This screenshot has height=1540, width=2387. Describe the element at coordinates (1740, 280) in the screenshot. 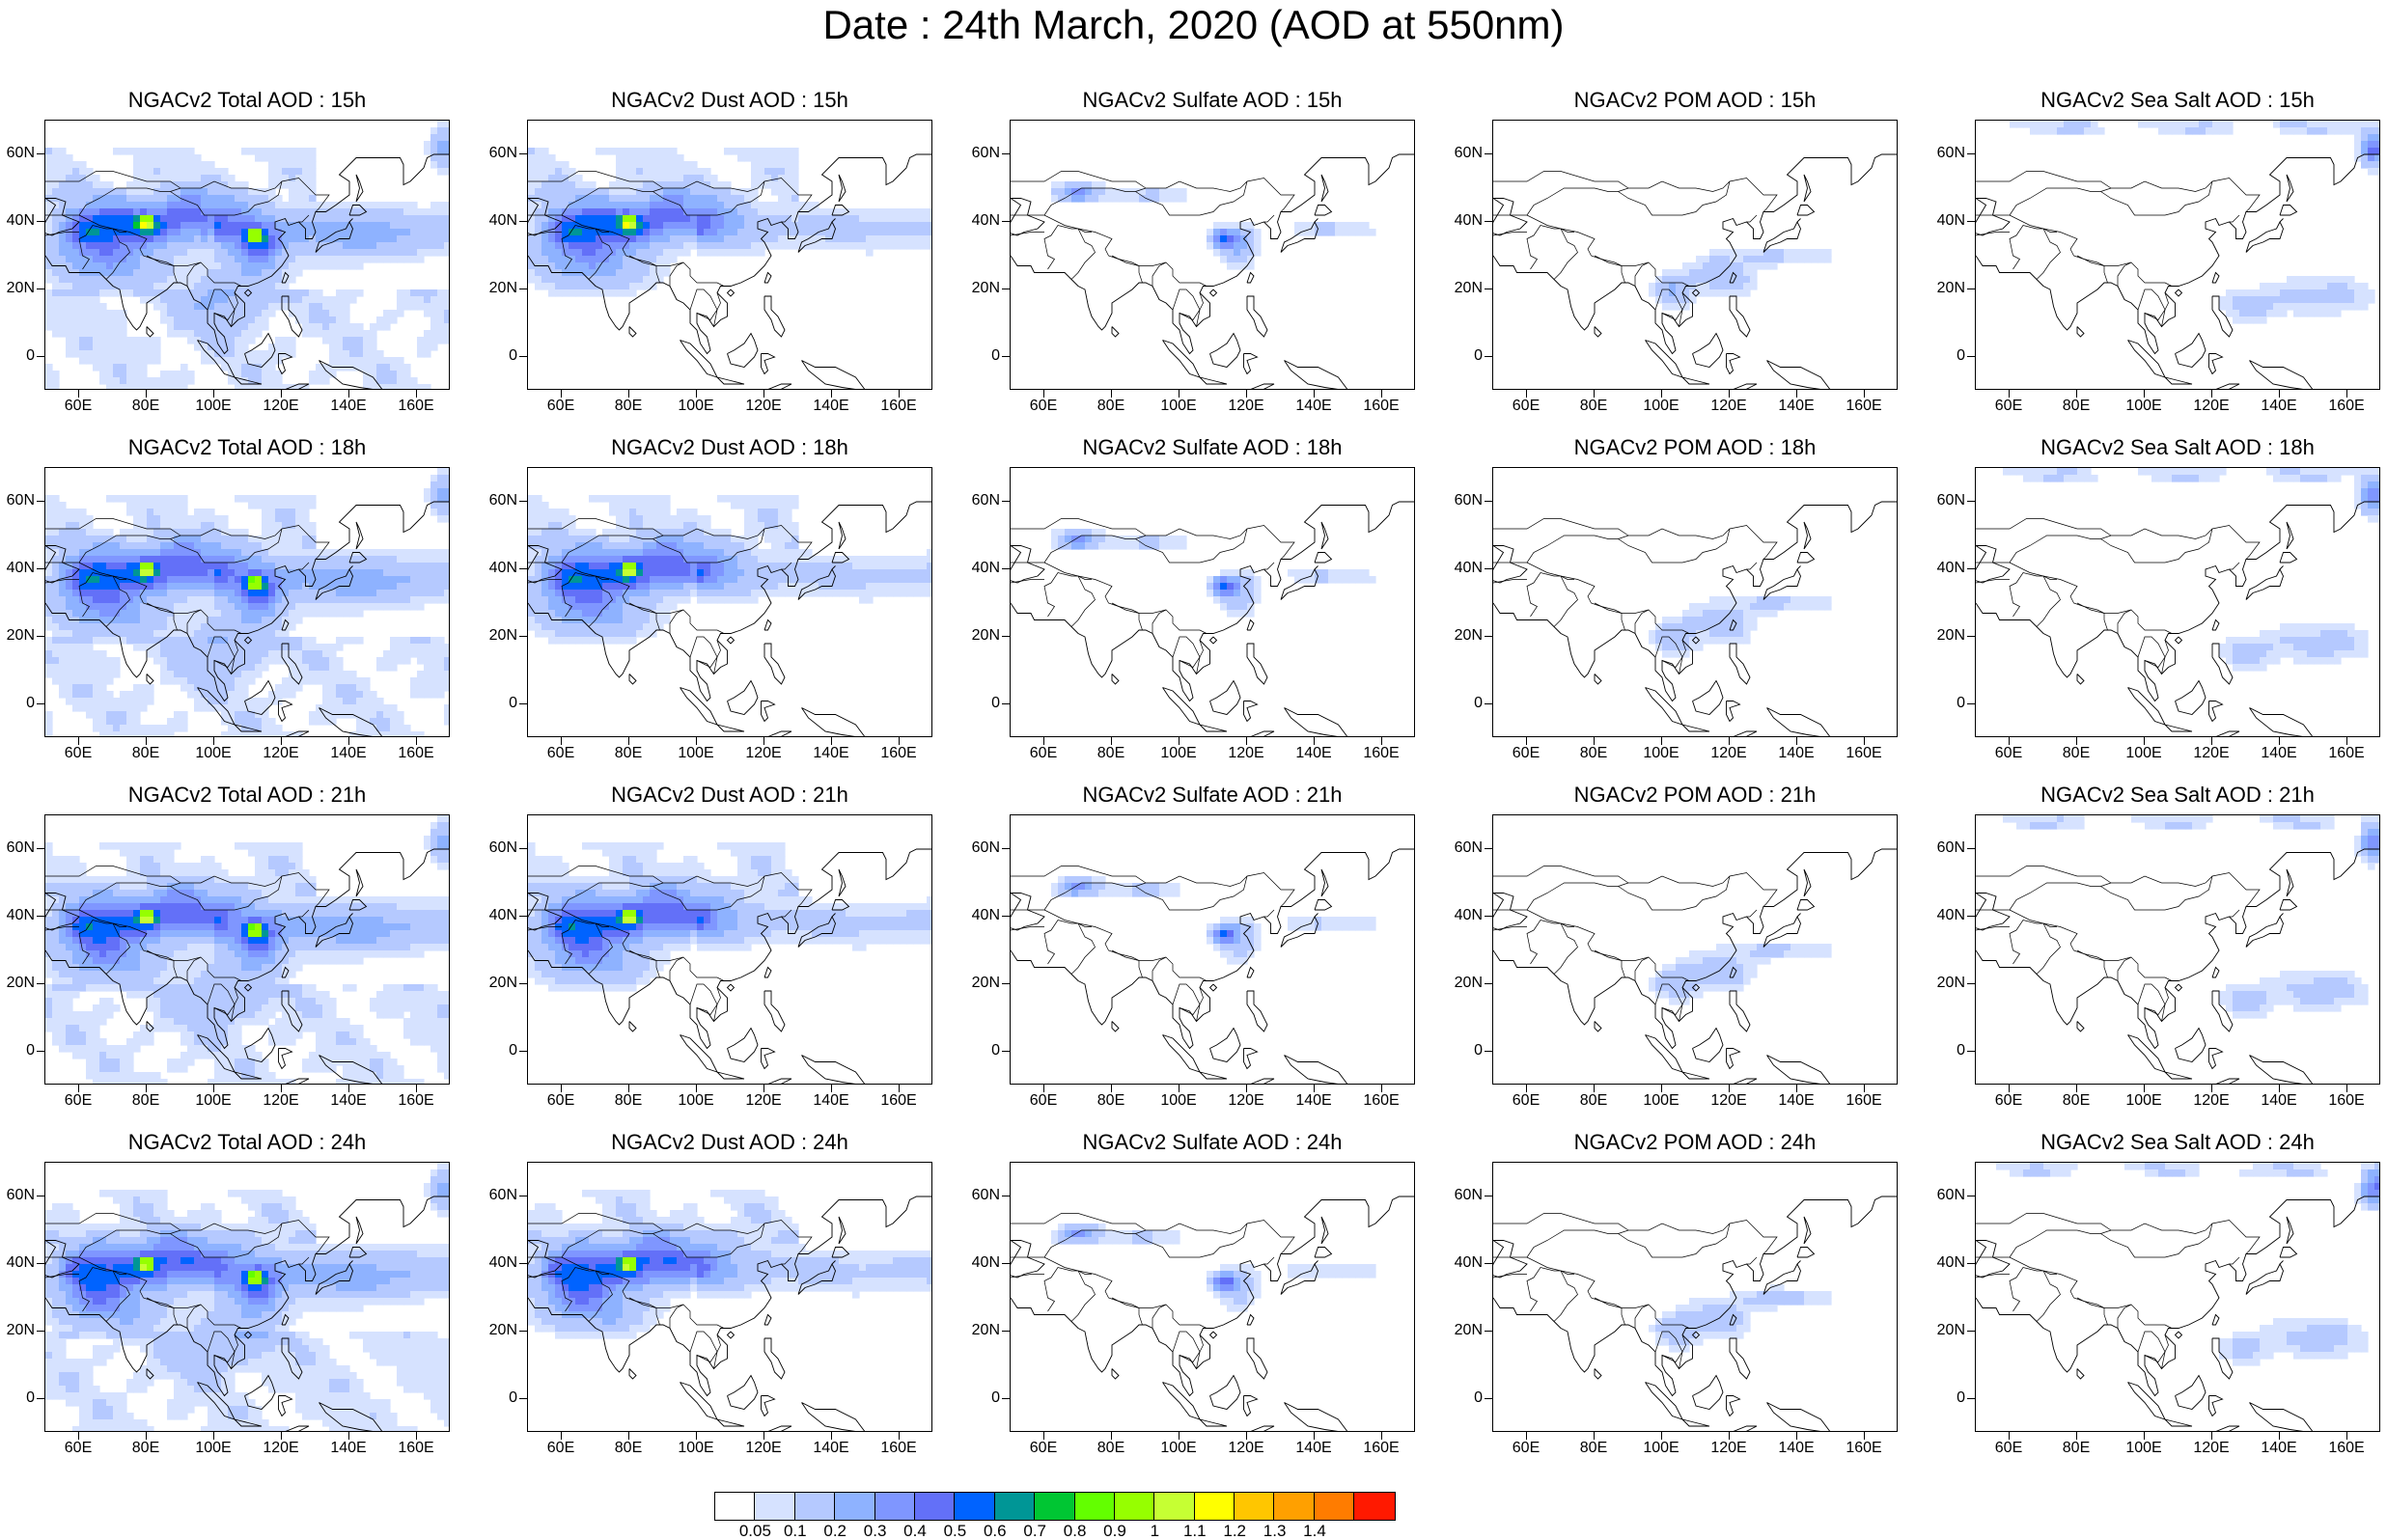

I see `aod-field` at that location.